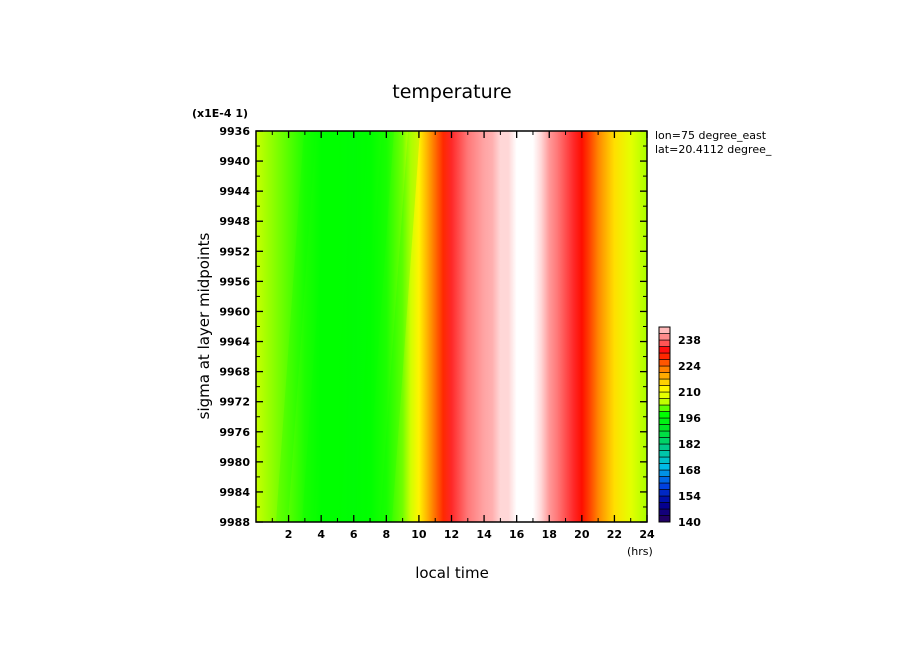 This screenshot has height=654, width=904. Describe the element at coordinates (689, 522) in the screenshot. I see `colorbar-label: 140` at that location.